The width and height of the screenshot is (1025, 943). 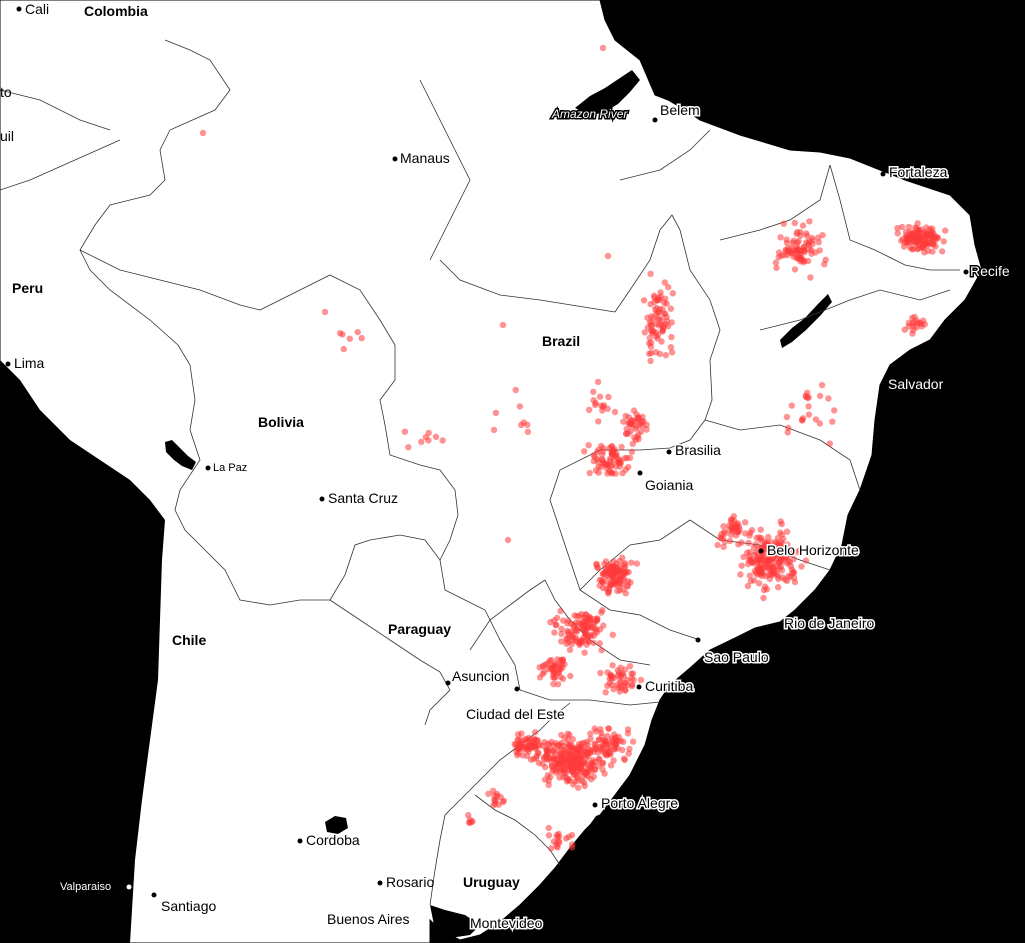 I want to click on city-dot-montevideo, so click(x=482, y=937).